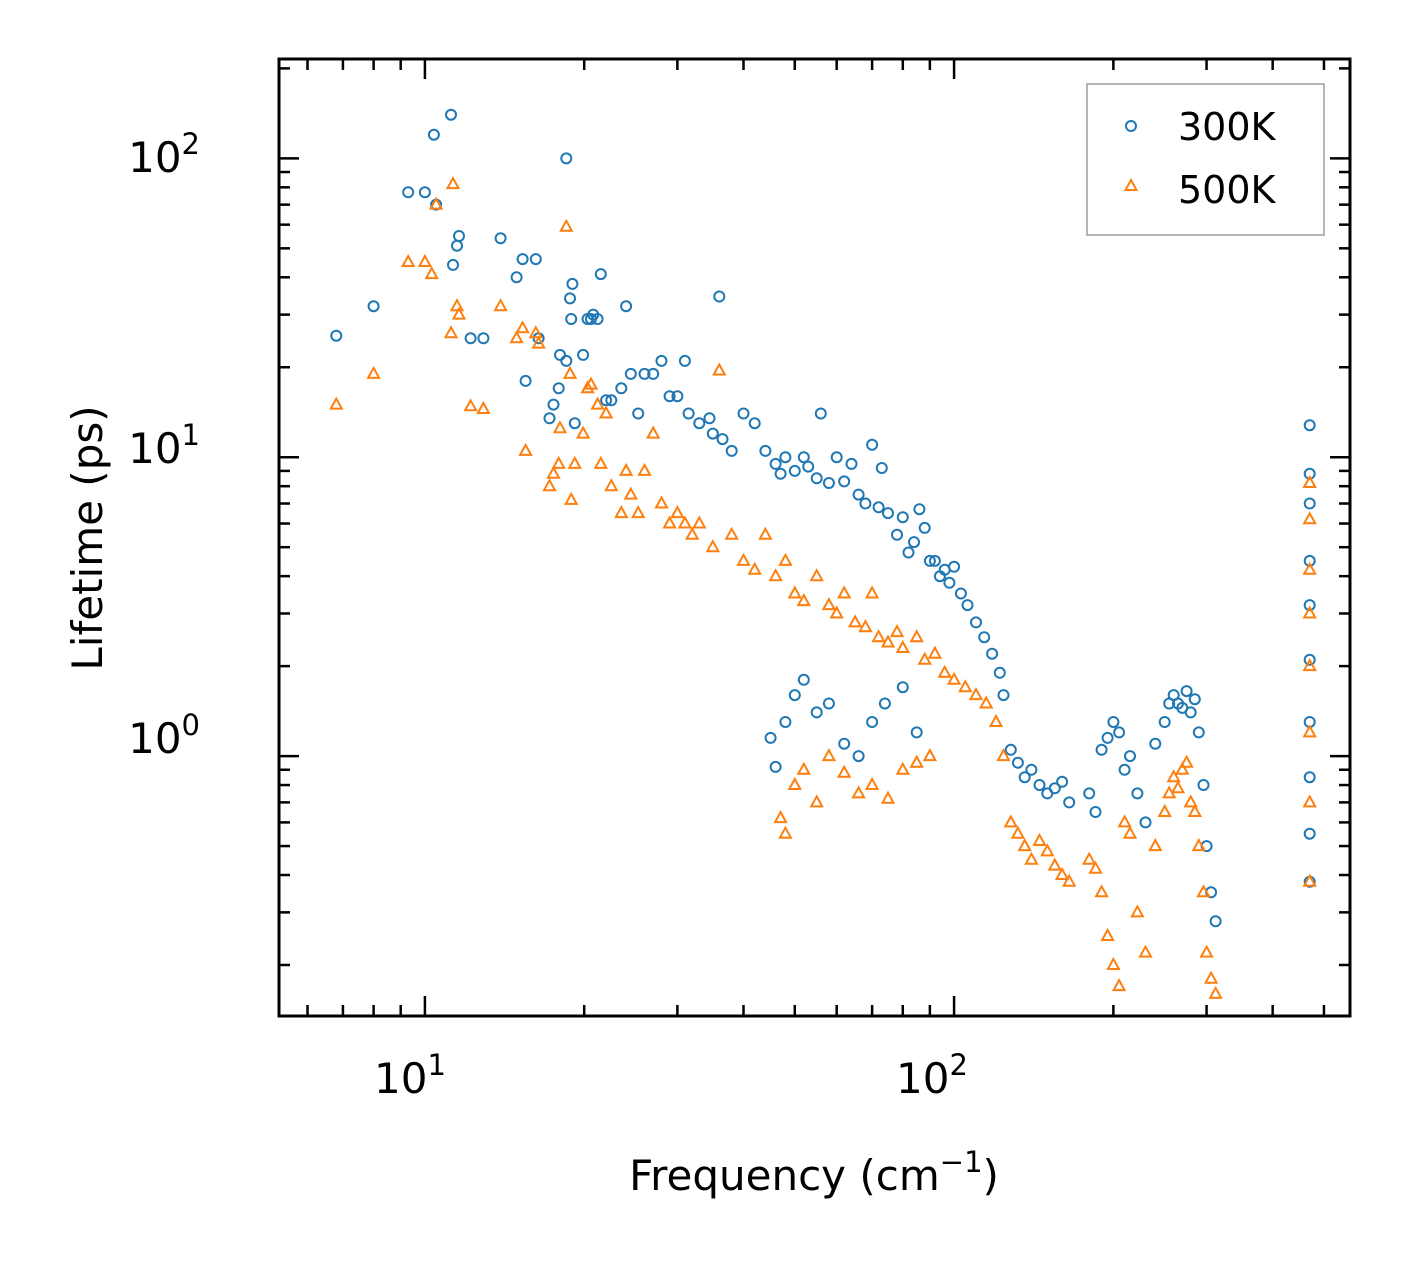  Describe the element at coordinates (814, 1172) in the screenshot. I see `x-axis-label: Frequency (cm−1)` at that location.